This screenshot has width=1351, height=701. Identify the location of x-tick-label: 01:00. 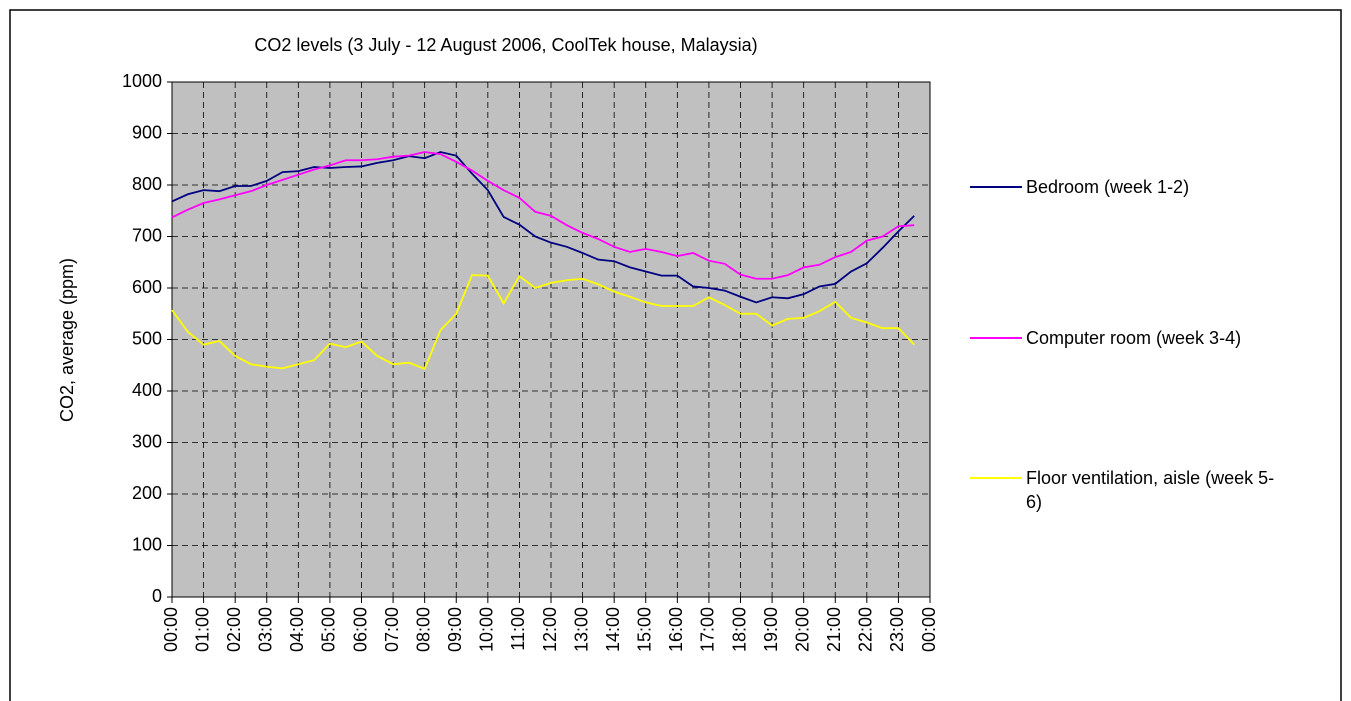
(202, 629).